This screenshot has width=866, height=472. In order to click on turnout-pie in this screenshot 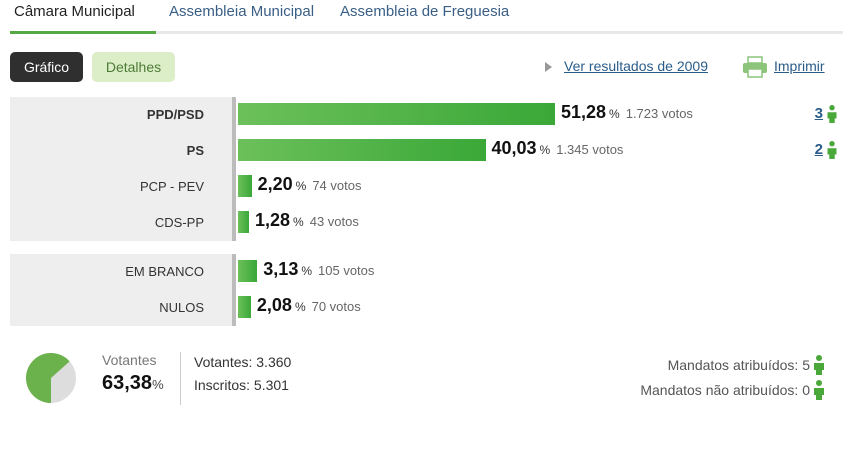, I will do `click(50, 378)`.